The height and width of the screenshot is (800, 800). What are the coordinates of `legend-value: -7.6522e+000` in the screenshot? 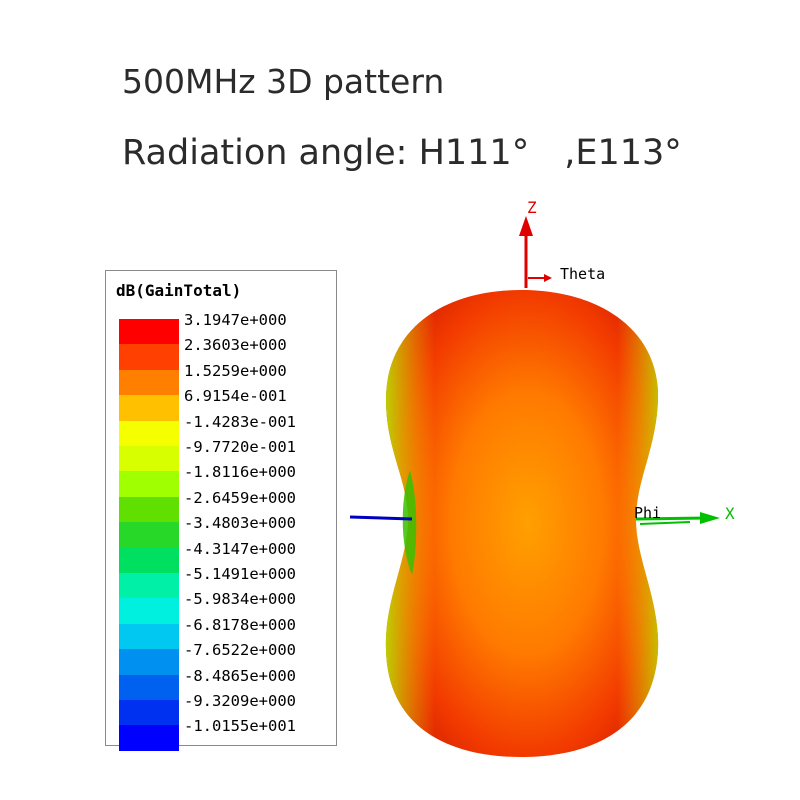 It's located at (240, 650).